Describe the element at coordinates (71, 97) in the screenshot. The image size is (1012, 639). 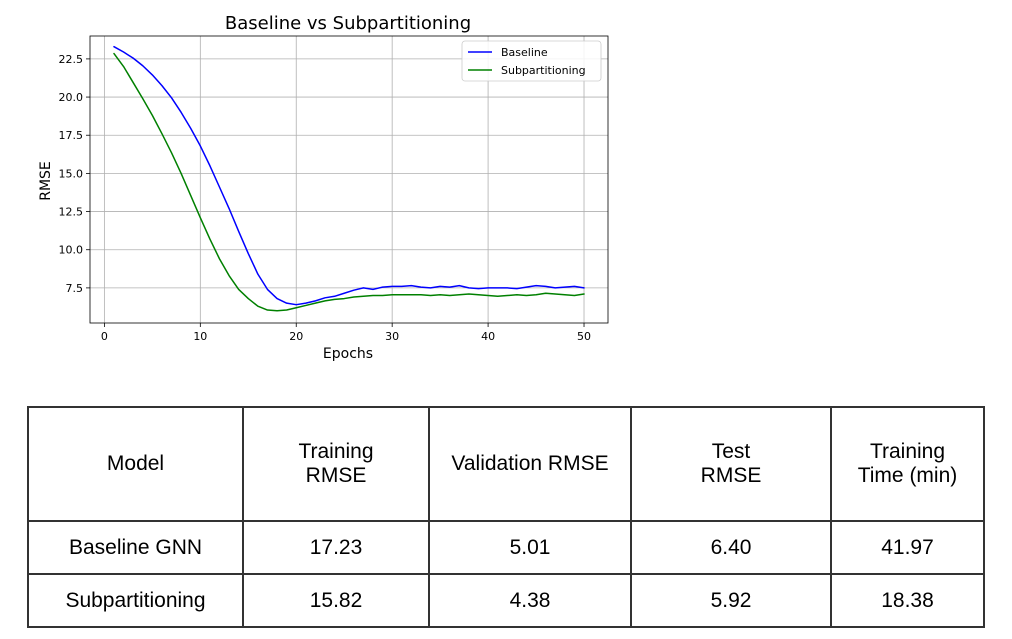
I see `y-tick-label: 20.0` at that location.